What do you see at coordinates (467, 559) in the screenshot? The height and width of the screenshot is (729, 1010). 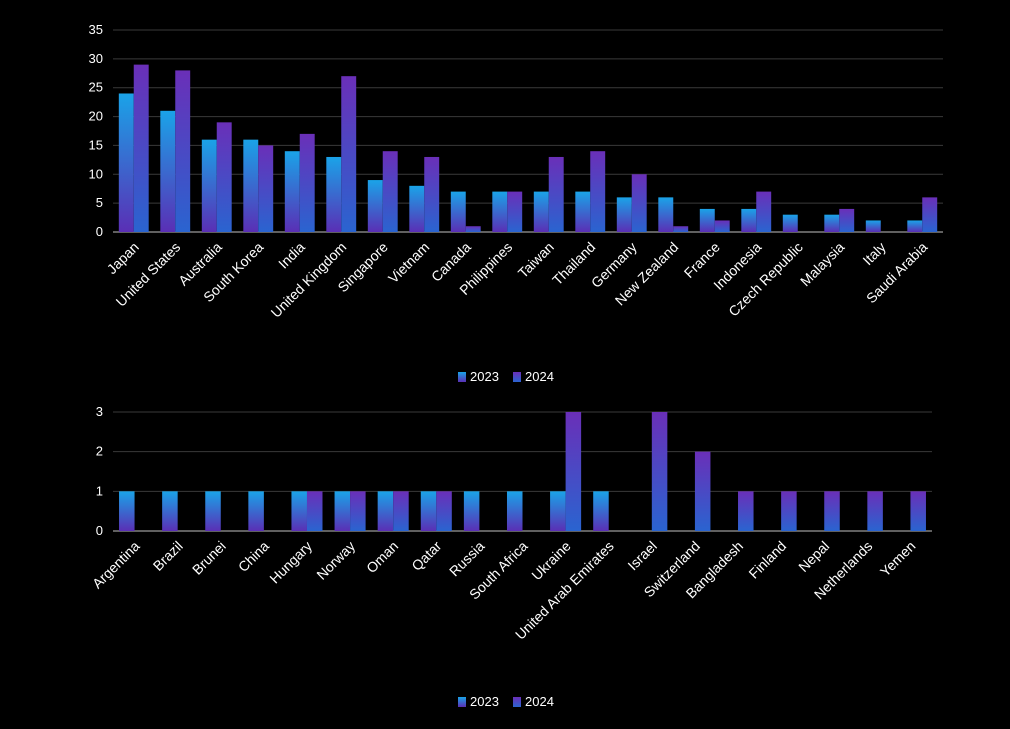 I see `x-tick-label: Russia` at bounding box center [467, 559].